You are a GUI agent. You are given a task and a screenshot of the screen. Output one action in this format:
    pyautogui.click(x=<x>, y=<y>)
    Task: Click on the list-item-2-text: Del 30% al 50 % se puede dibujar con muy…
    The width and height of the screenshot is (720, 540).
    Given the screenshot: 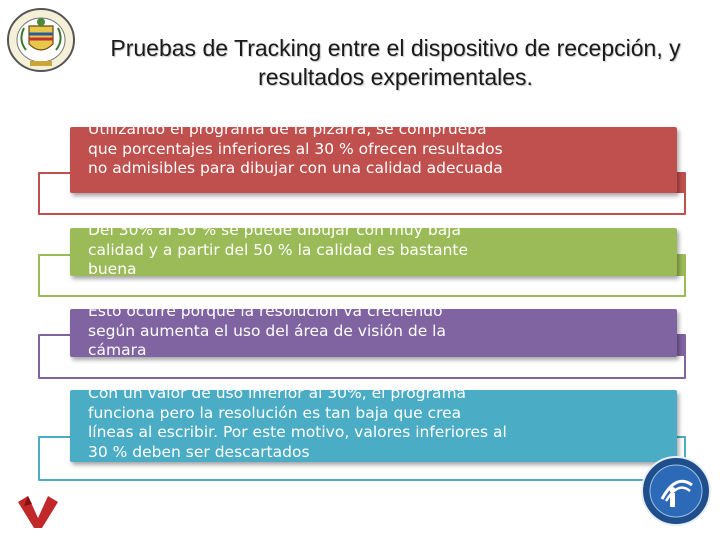 What is the action you would take?
    pyautogui.click(x=278, y=252)
    